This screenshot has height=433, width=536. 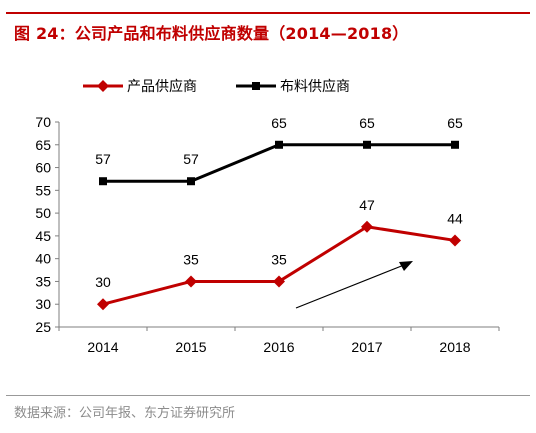 I want to click on x-tick-label: 2018, so click(x=454, y=347).